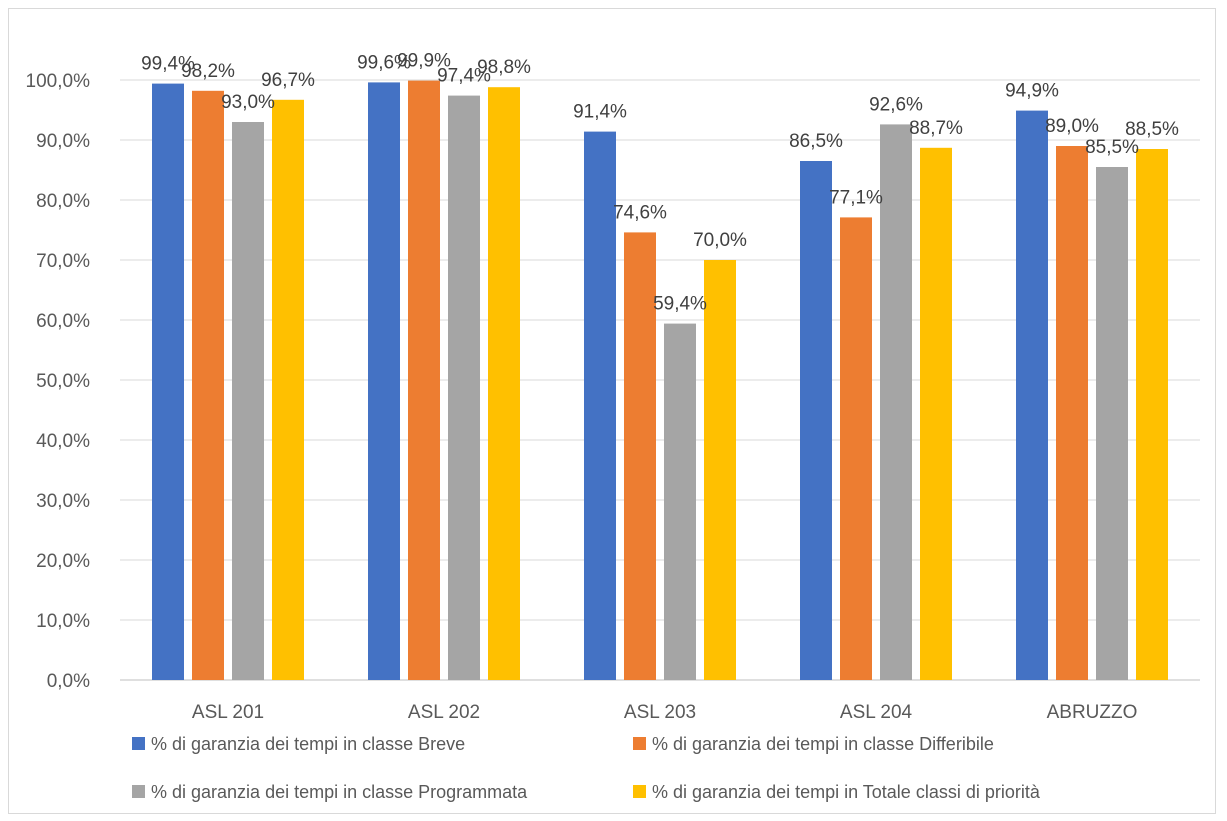  I want to click on data-label: 96,7%, so click(288, 80).